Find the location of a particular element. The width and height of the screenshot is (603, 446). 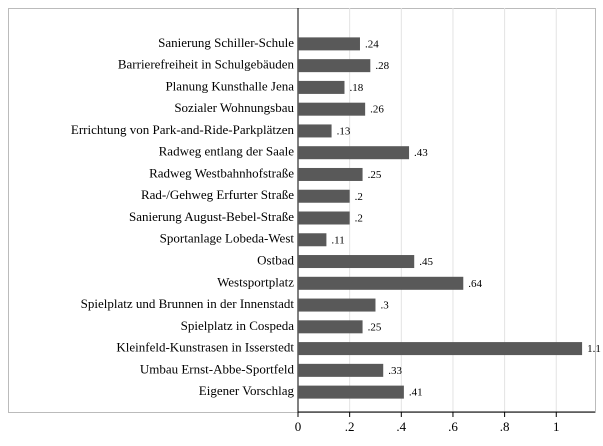

value-label: .33 is located at coordinates (395, 371).